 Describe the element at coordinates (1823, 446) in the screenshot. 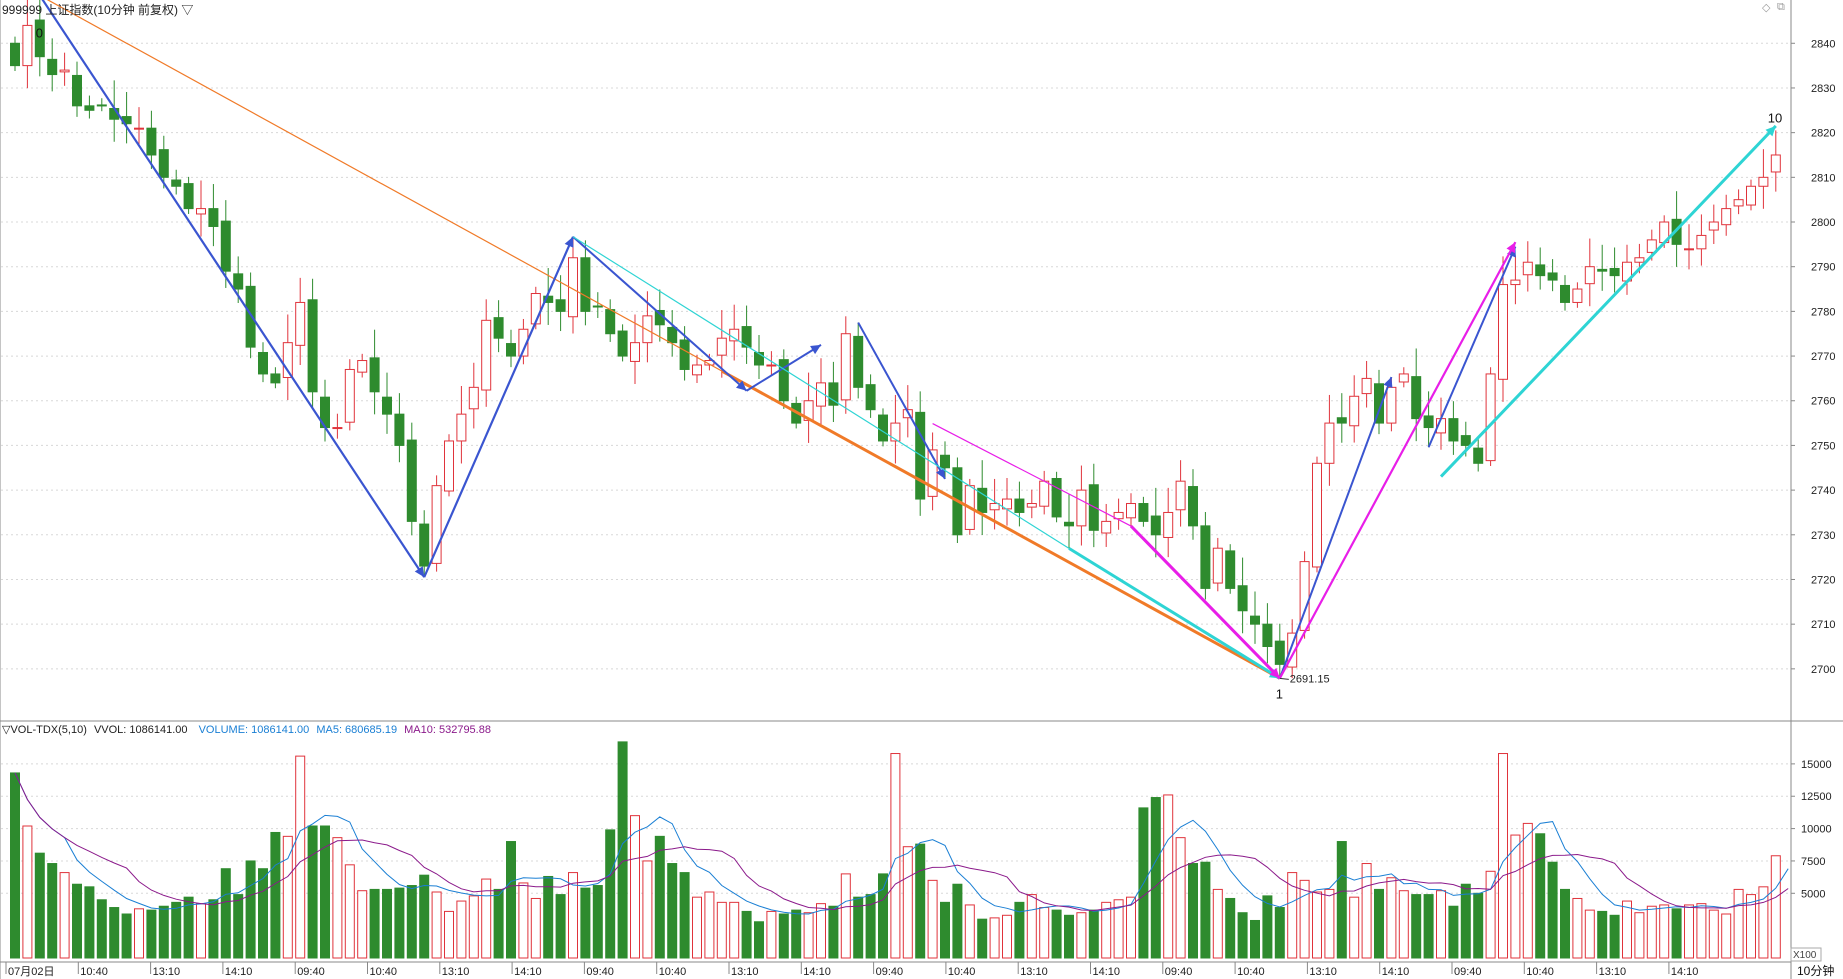

I see `price-tick-label: 2750` at that location.